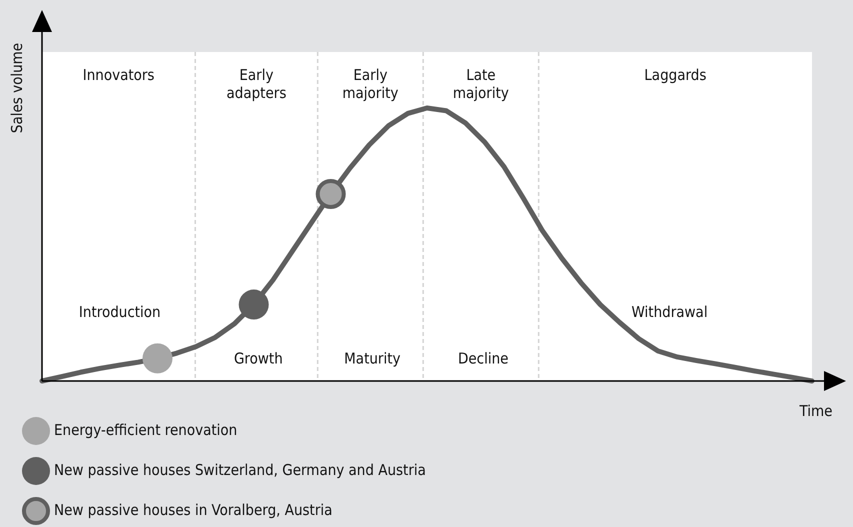  I want to click on text: Late majority, so click(480, 84).